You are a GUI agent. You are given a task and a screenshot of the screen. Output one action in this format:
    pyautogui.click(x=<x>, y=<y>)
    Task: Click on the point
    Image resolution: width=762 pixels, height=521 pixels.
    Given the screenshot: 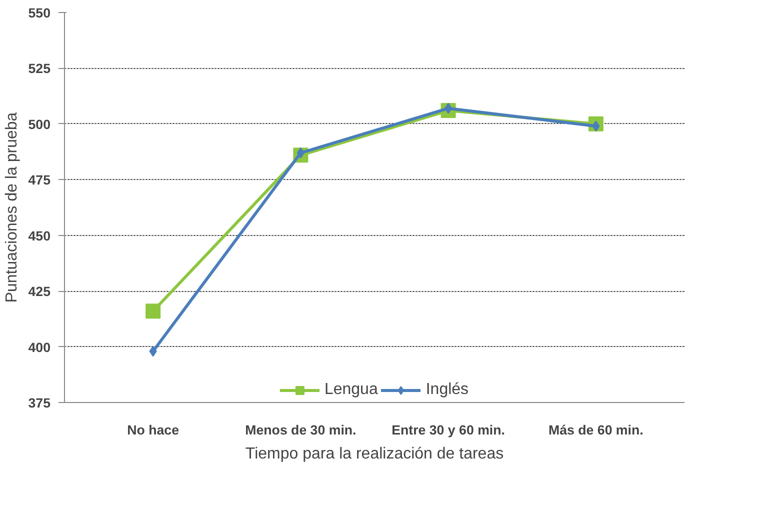 What is the action you would take?
    pyautogui.click(x=153, y=311)
    